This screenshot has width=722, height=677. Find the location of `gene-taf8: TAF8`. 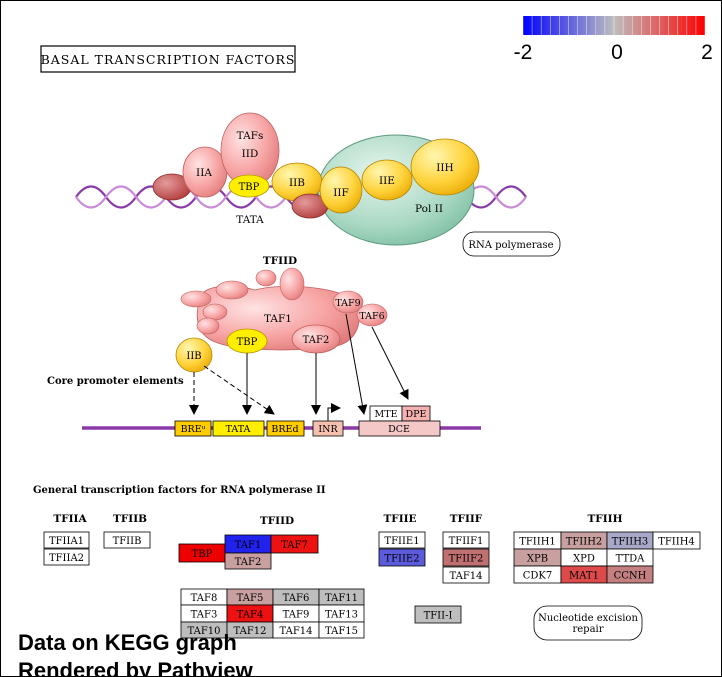

gene-taf8: TAF8 is located at coordinates (204, 597).